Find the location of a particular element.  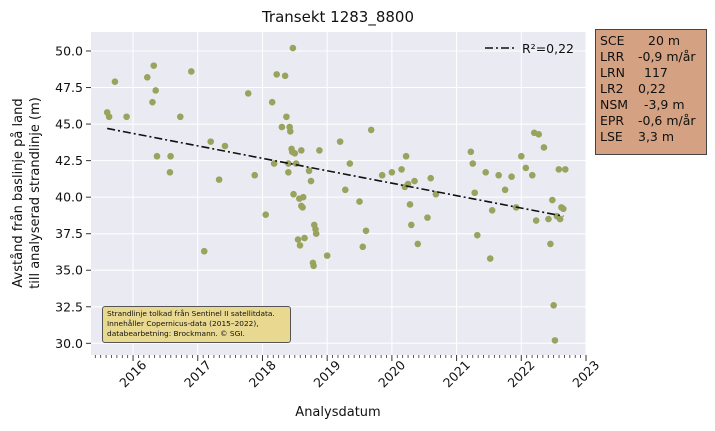

stat-value: -0,9 m/år is located at coordinates (667, 56).